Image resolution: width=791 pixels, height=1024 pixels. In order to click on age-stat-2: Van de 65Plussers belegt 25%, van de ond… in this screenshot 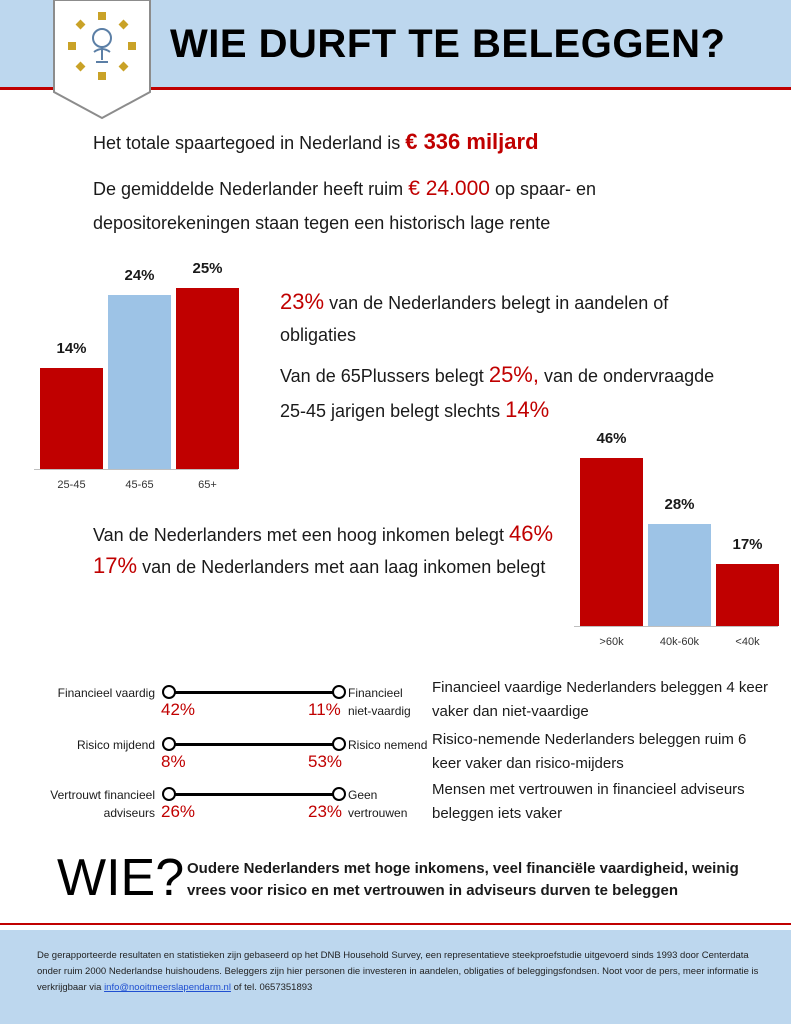, I will do `click(500, 393)`.